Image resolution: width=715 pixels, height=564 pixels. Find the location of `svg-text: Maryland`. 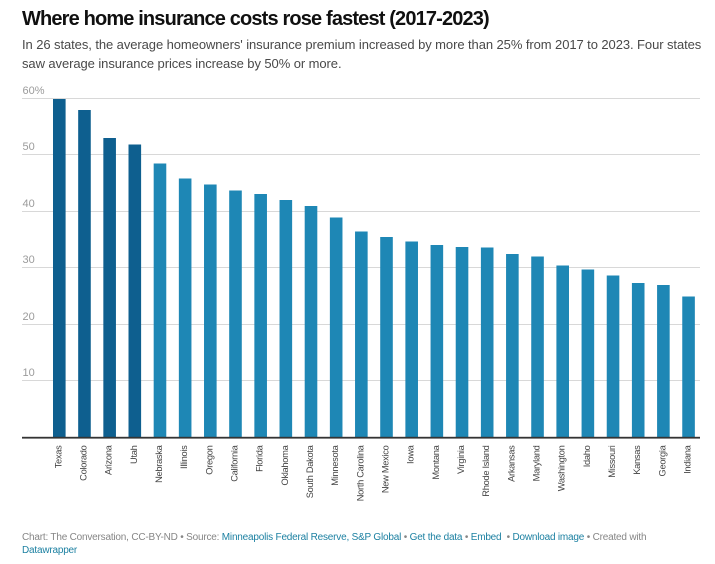

svg-text: Maryland is located at coordinates (537, 463).